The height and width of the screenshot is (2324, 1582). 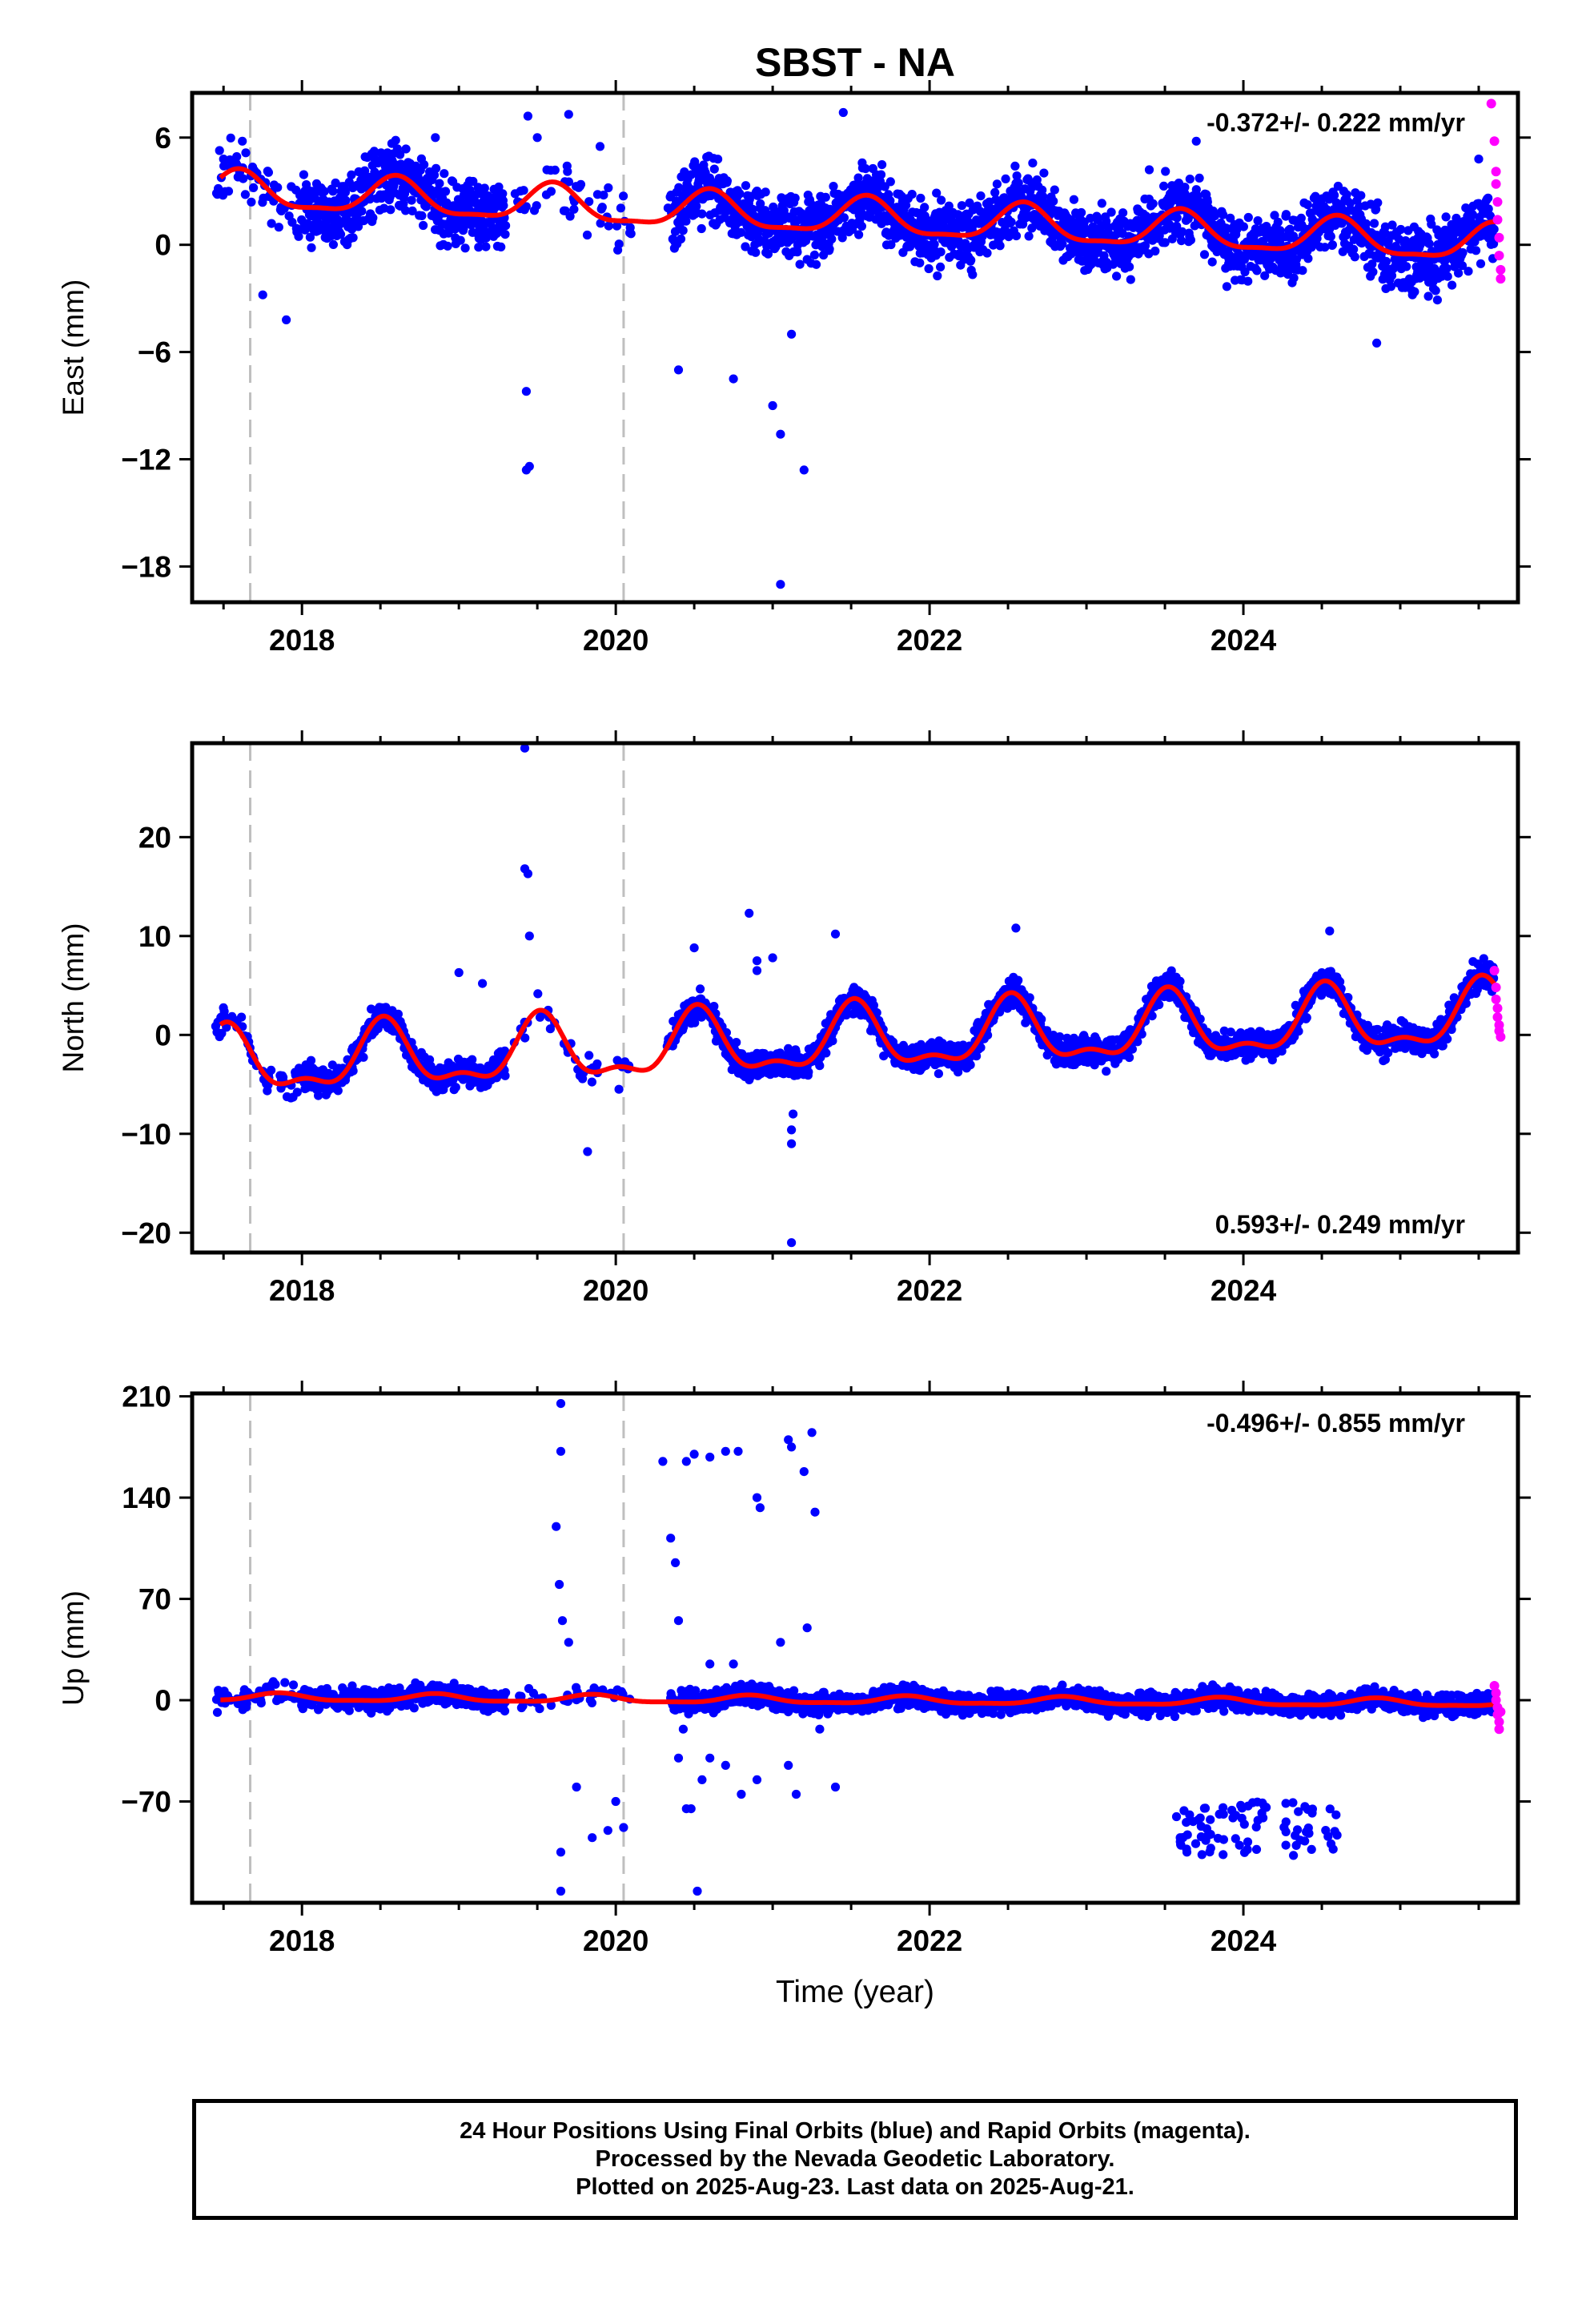 What do you see at coordinates (74, 347) in the screenshot?
I see `y-axis-label: East (mm)` at bounding box center [74, 347].